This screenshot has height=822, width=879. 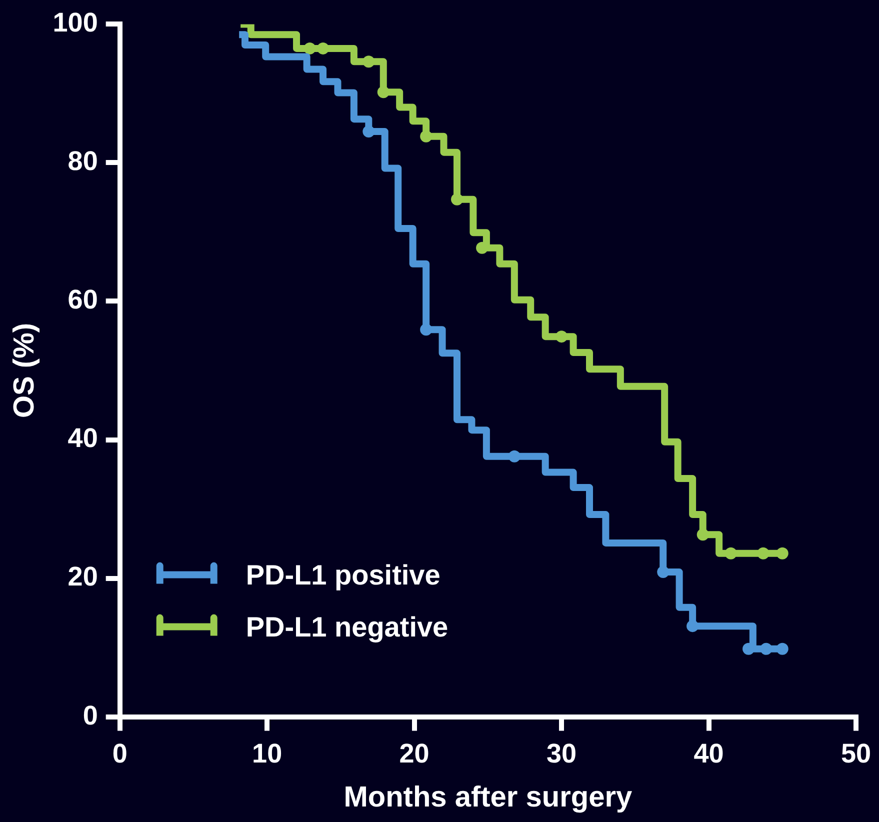 What do you see at coordinates (709, 753) in the screenshot?
I see `x-tick-label: 40` at bounding box center [709, 753].